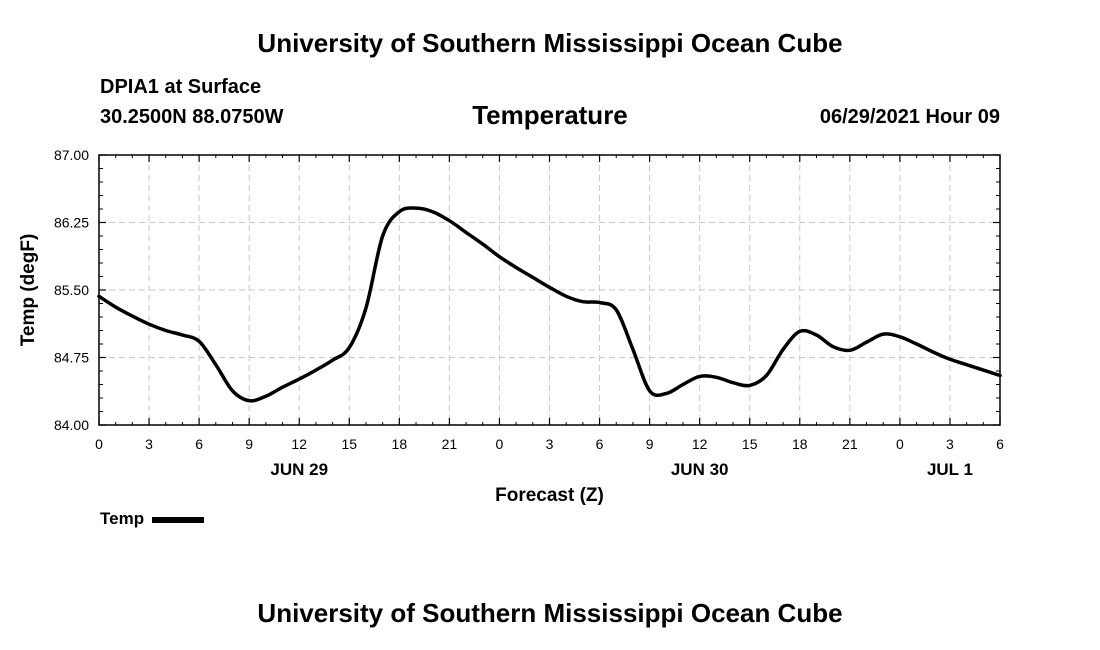  What do you see at coordinates (71, 290) in the screenshot?
I see `y-tick-label: 85.50` at bounding box center [71, 290].